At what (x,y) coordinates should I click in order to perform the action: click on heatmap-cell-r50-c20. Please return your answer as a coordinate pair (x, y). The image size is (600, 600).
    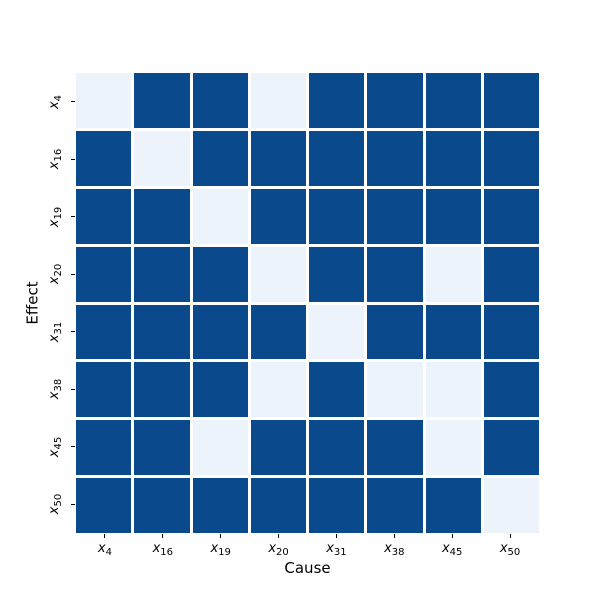
    Looking at the image, I should click on (278, 505).